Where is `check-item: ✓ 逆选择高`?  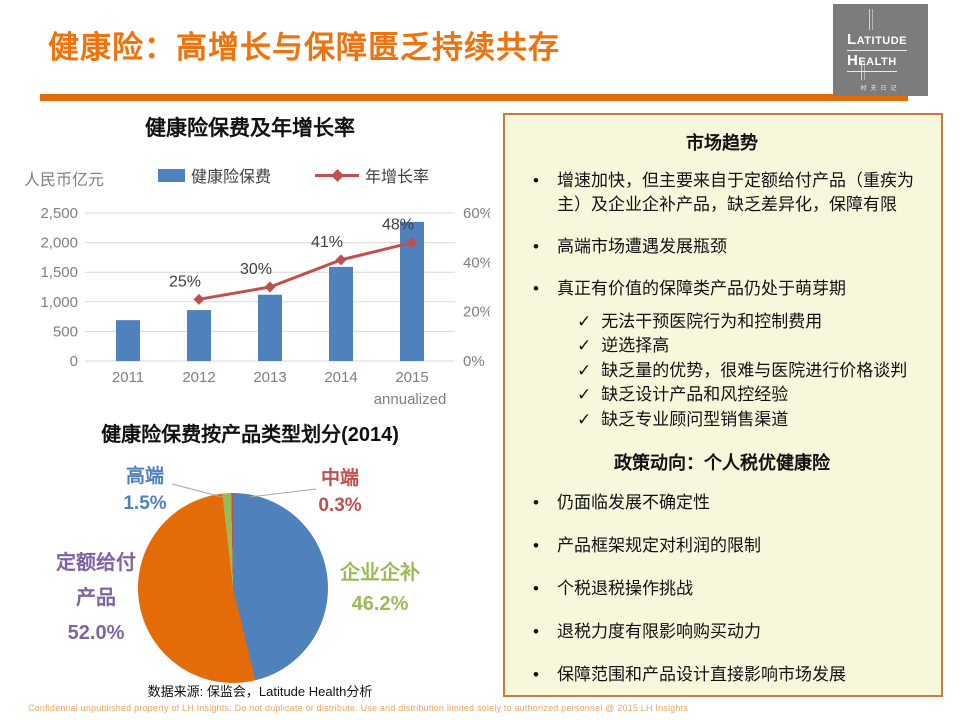 check-item: ✓ 逆选择高 is located at coordinates (750, 346).